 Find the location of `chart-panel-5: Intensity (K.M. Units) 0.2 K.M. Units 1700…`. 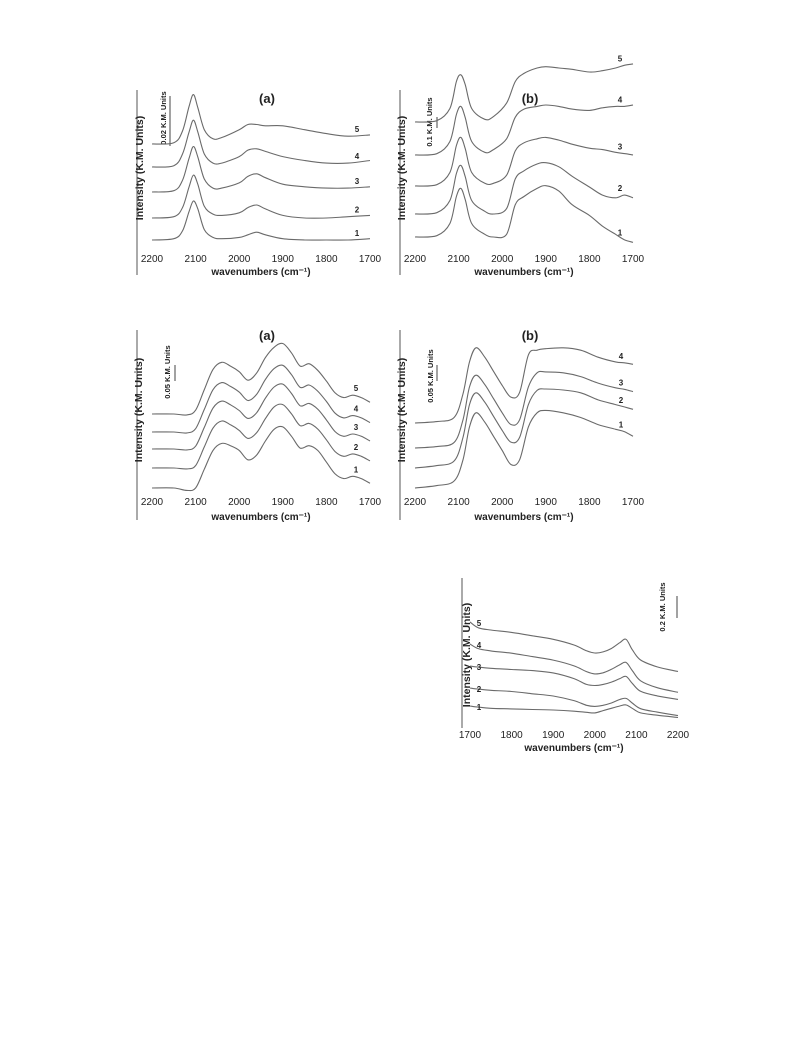

chart-panel-5: Intensity (K.M. Units) 0.2 K.M. Units 1700… is located at coordinates (574, 666).